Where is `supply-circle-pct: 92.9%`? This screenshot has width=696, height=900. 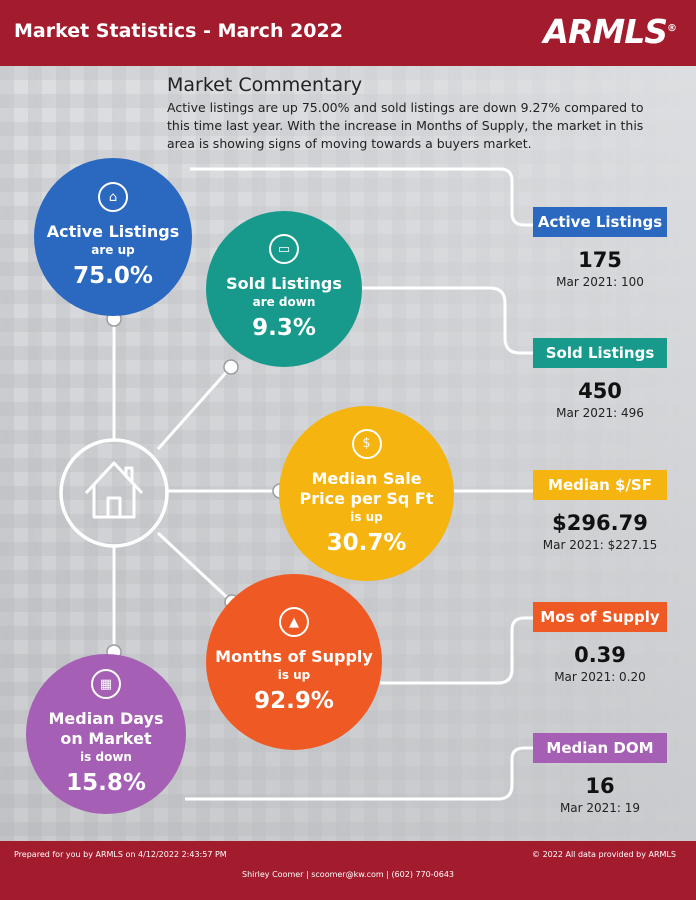 supply-circle-pct: 92.9% is located at coordinates (294, 701).